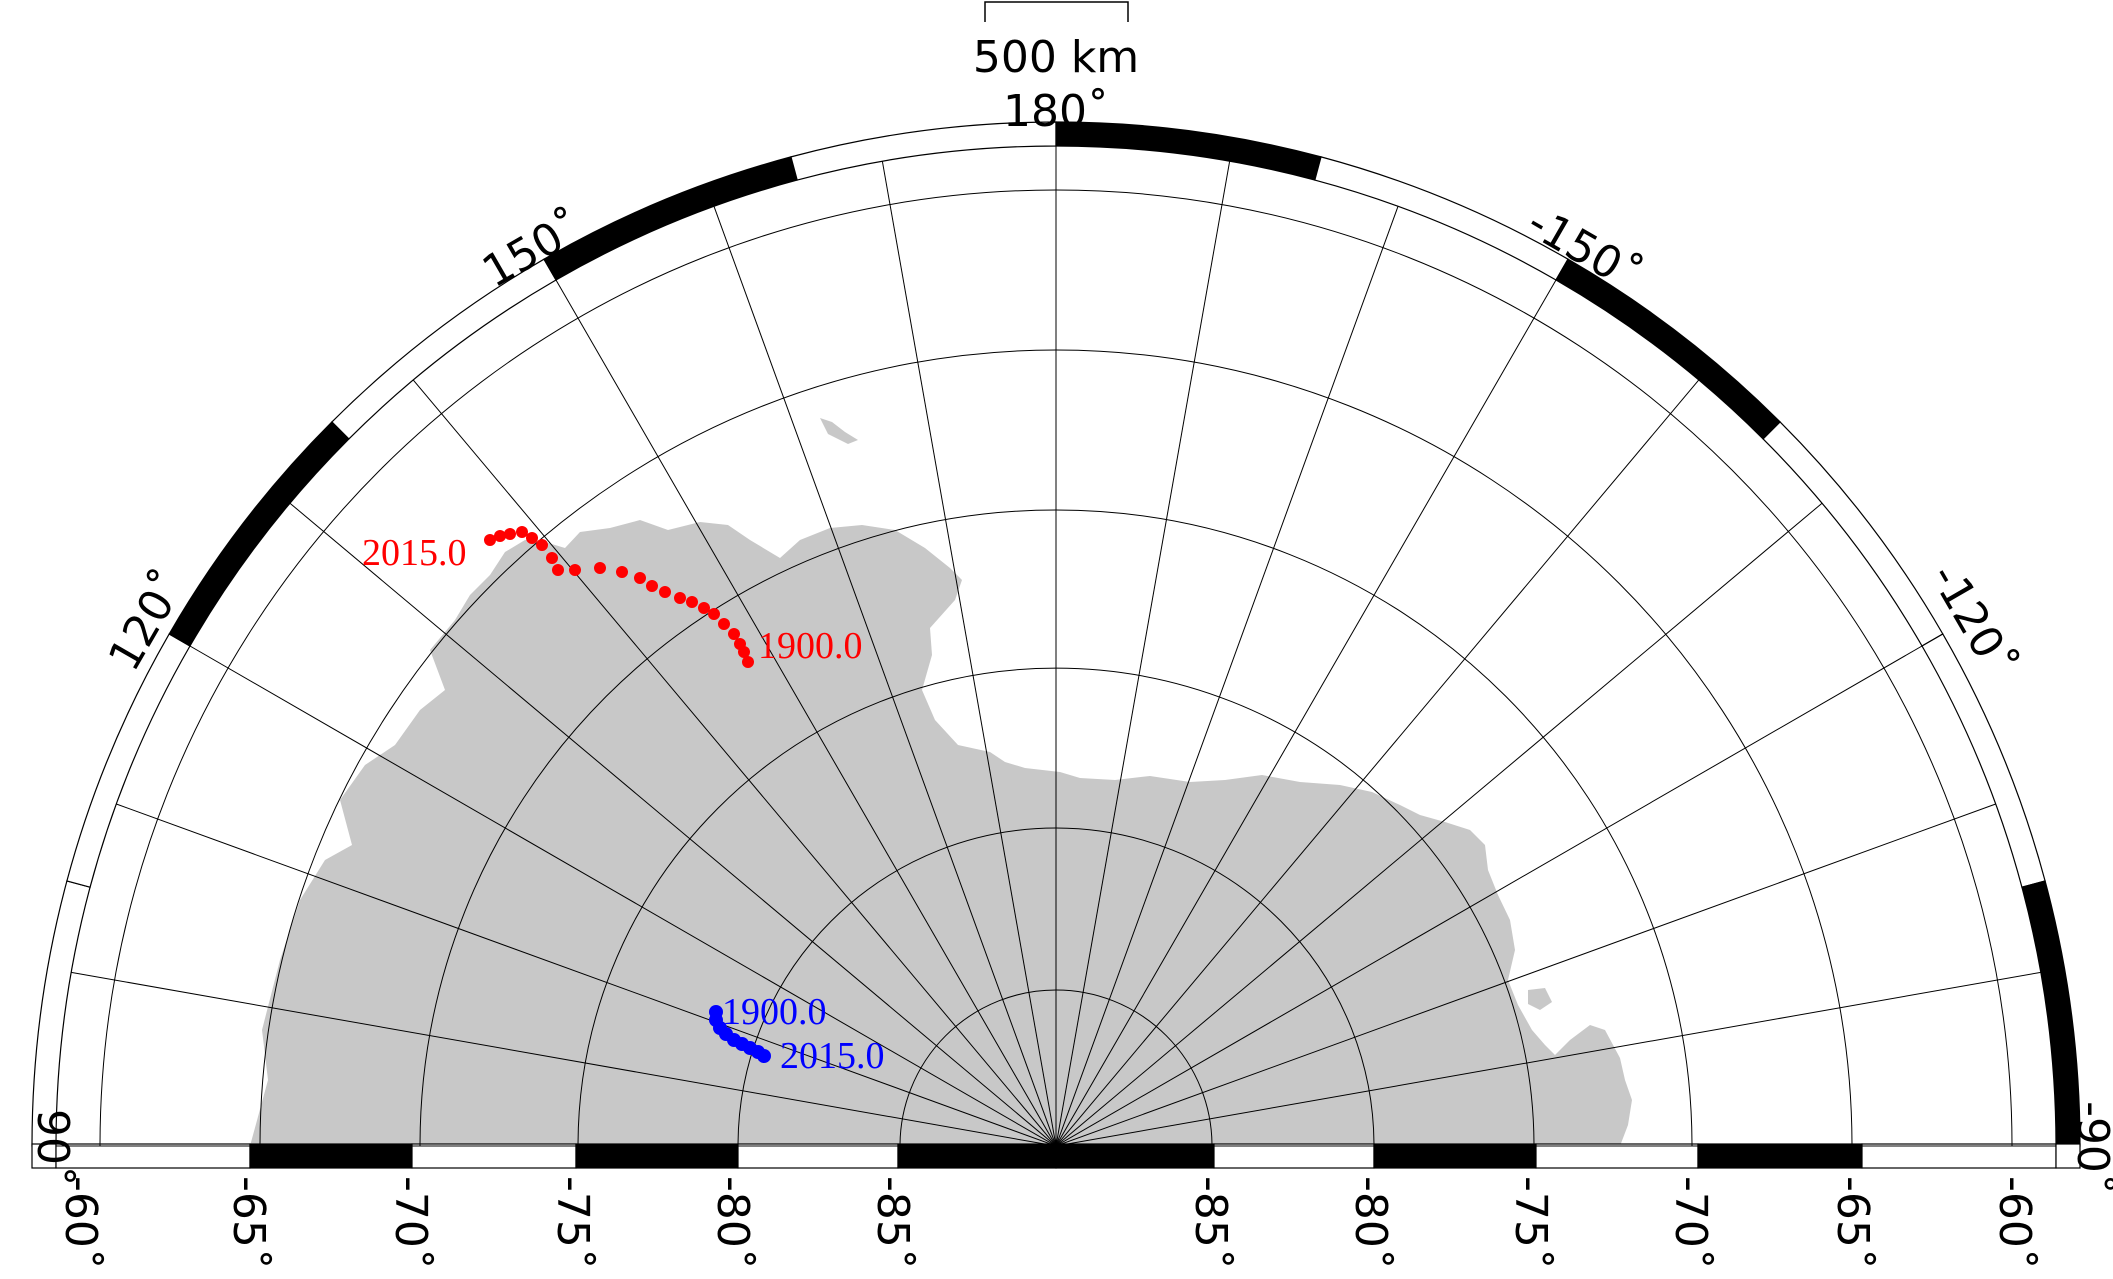 The height and width of the screenshot is (1279, 2113). I want to click on lon-label-minus-90: -90˚, so click(2090, 1148).